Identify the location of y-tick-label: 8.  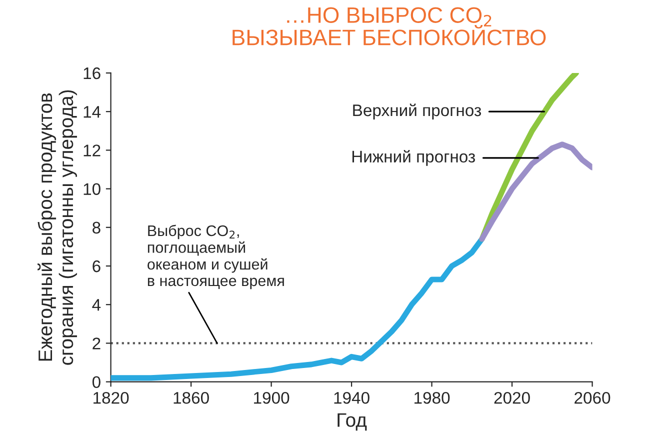
(96, 228).